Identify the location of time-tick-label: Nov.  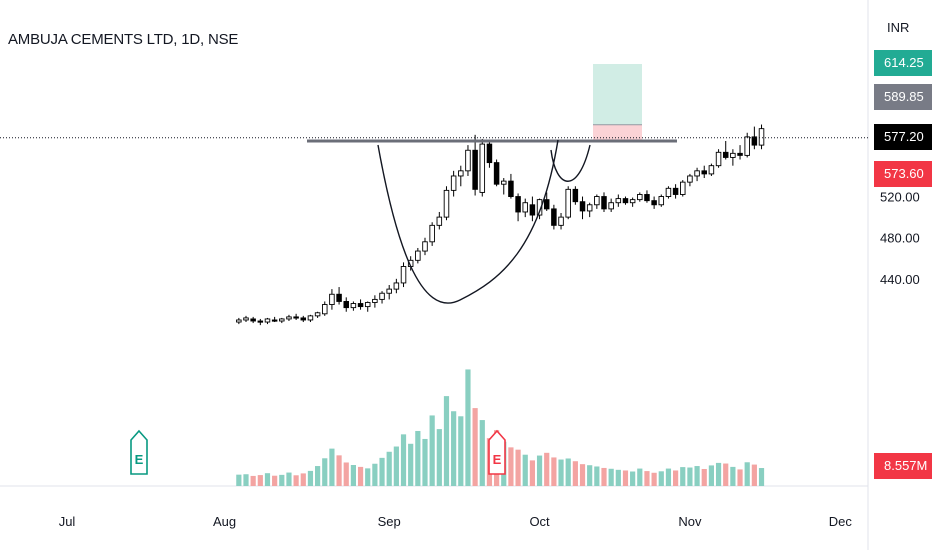
(690, 521).